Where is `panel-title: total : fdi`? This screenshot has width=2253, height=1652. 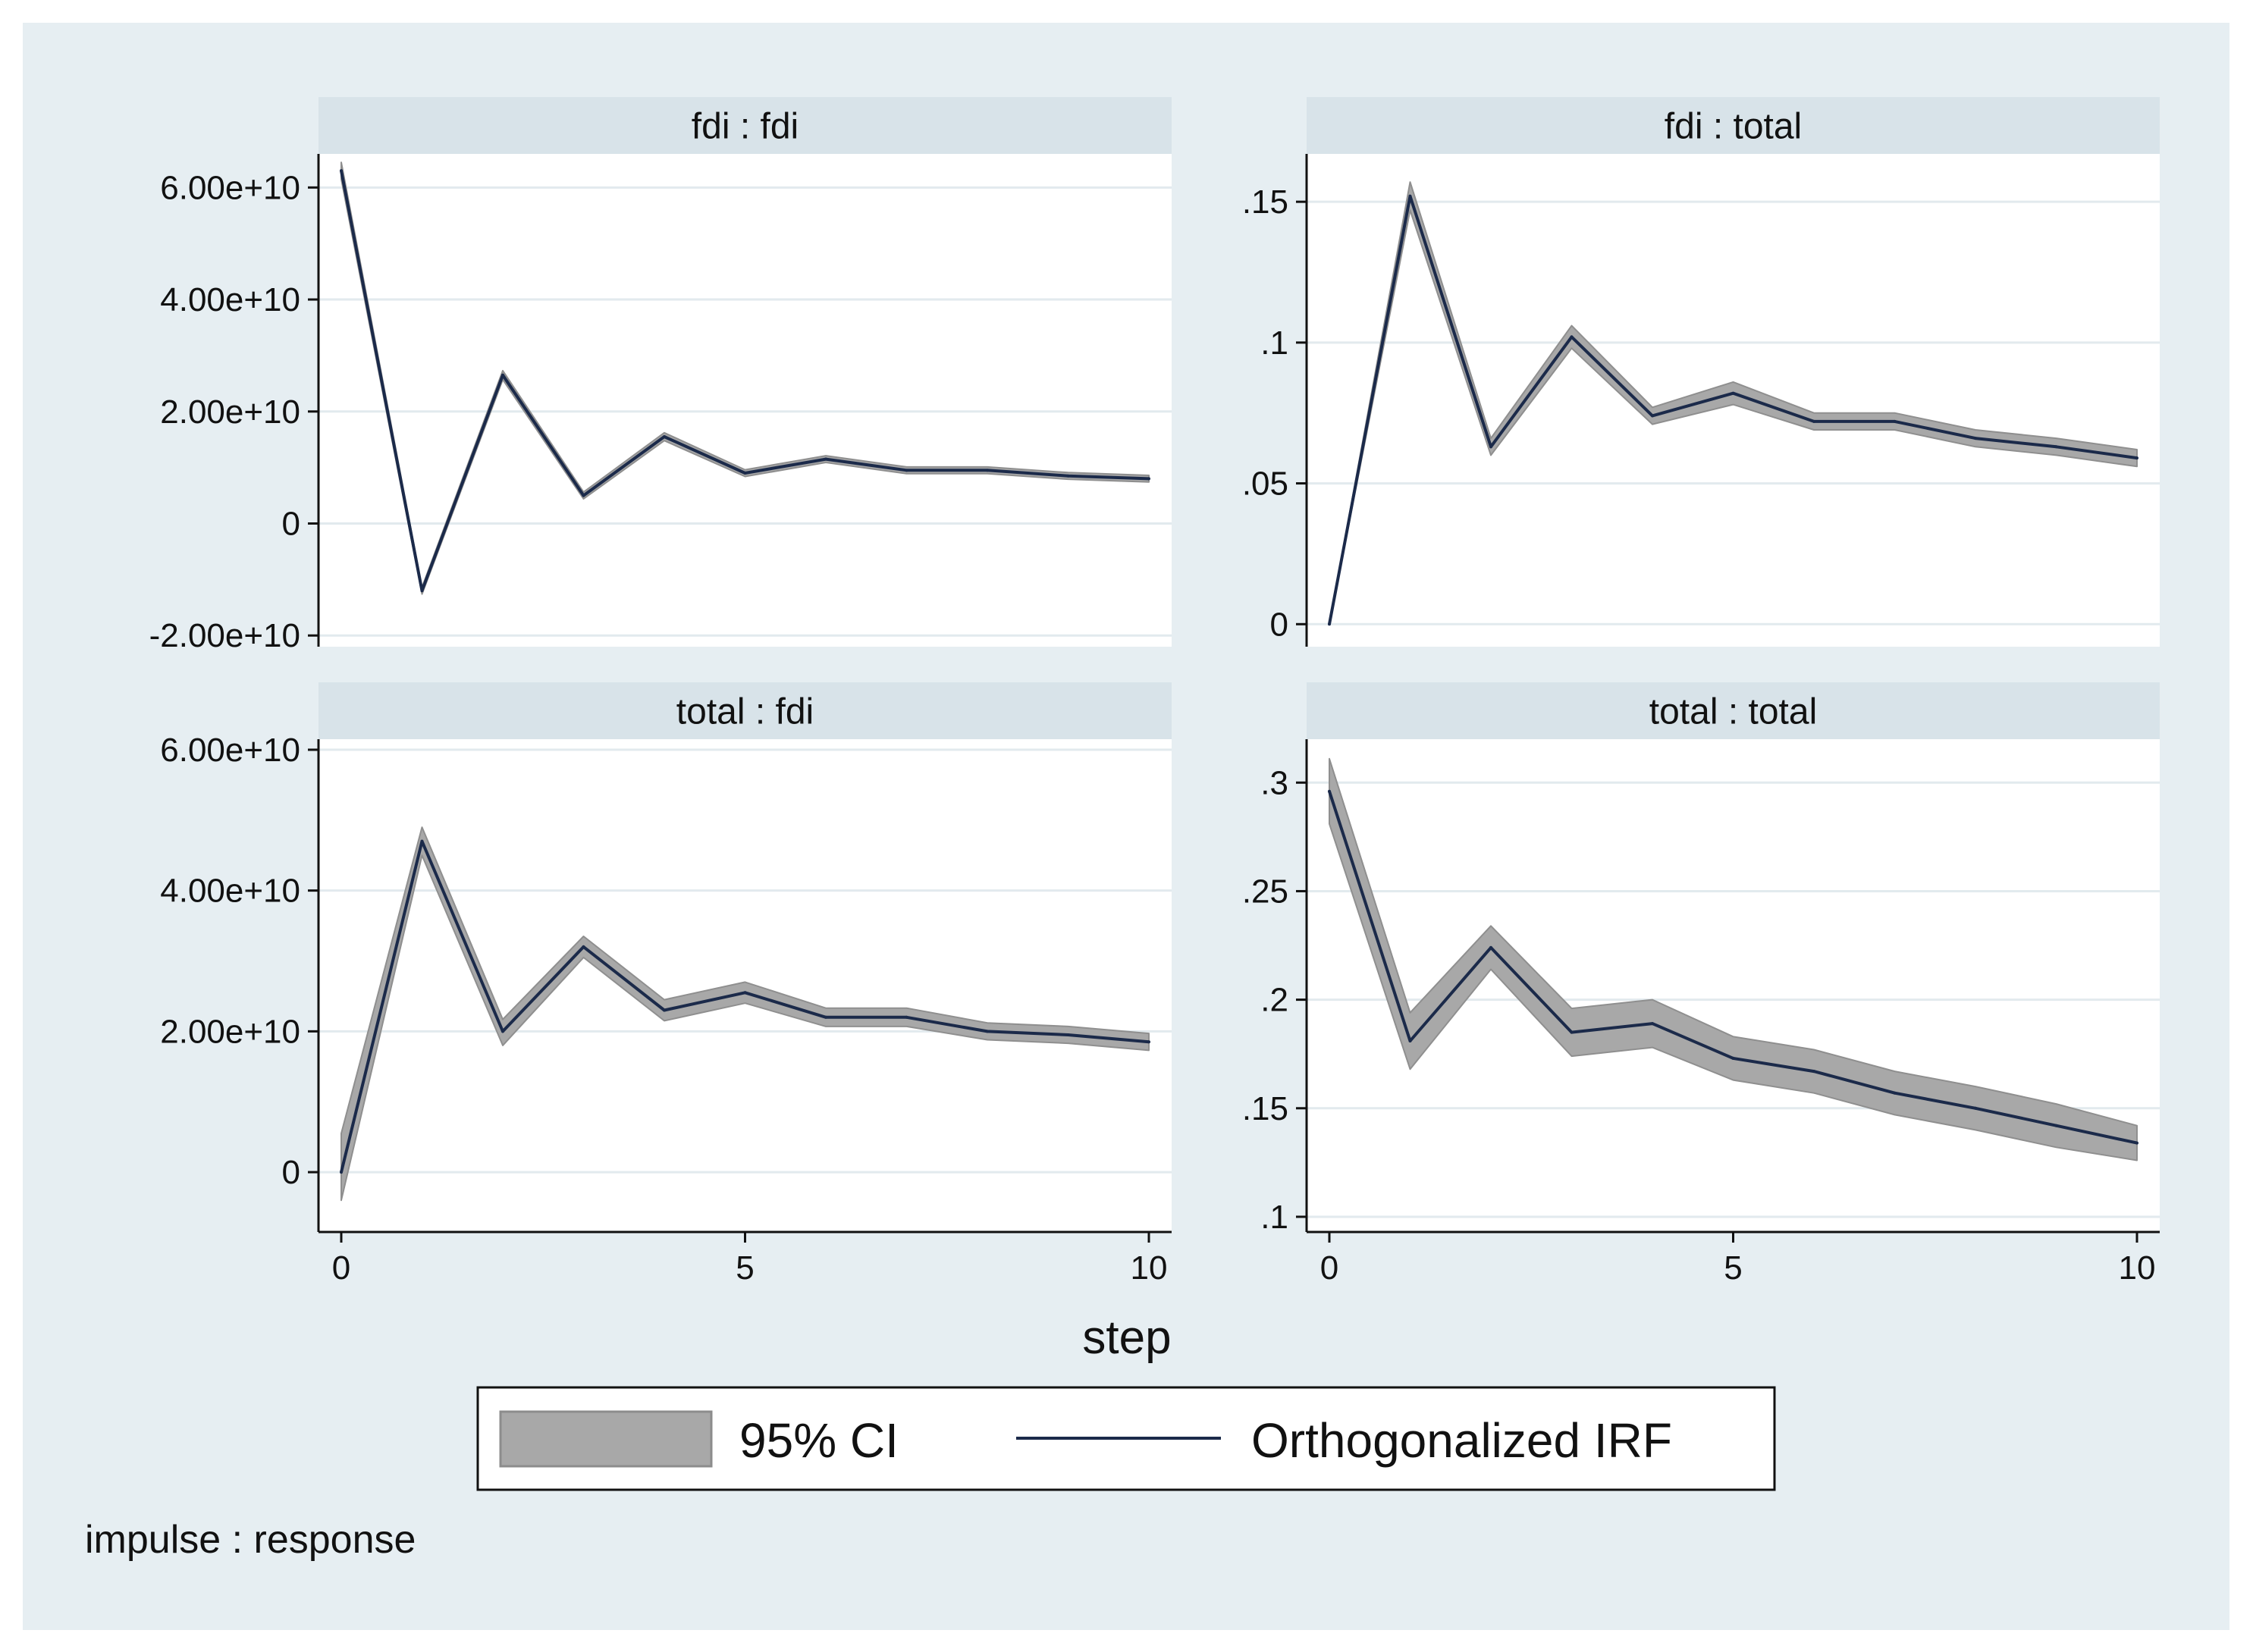 panel-title: total : fdi is located at coordinates (745, 712).